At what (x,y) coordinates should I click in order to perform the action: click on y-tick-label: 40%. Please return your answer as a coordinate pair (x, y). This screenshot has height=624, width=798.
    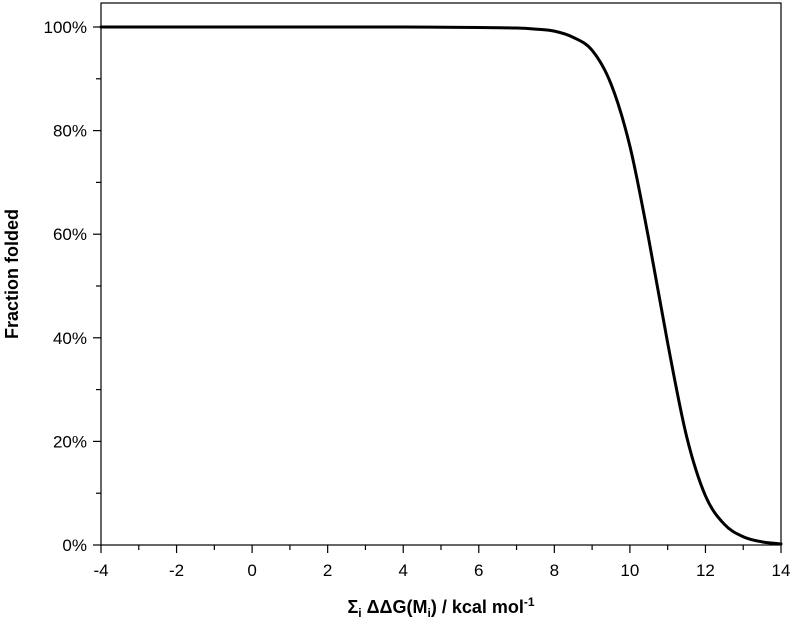
    Looking at the image, I should click on (70, 338).